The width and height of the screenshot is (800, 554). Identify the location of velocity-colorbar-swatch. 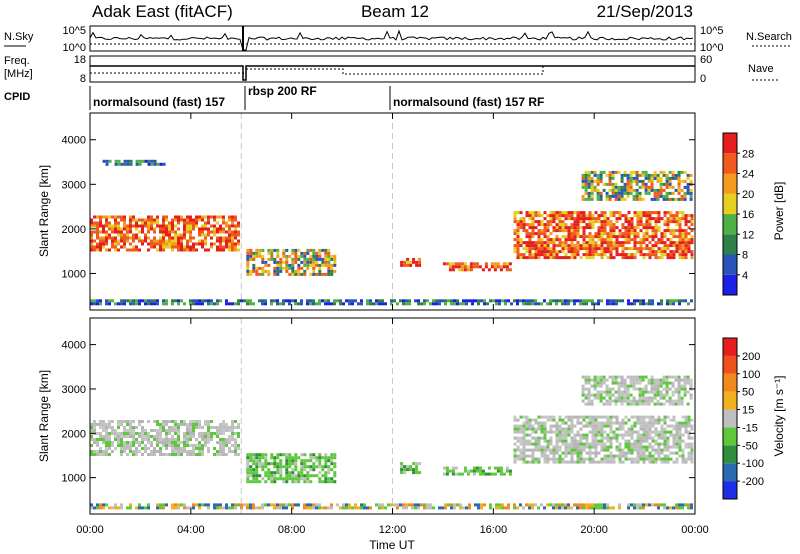
(730, 454).